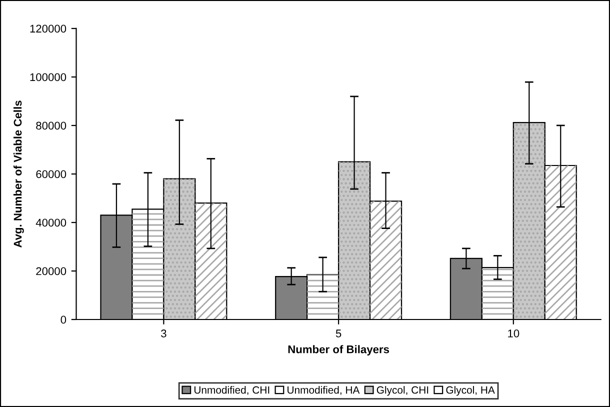  I want to click on y-tick-label: 20000, so click(51, 271).